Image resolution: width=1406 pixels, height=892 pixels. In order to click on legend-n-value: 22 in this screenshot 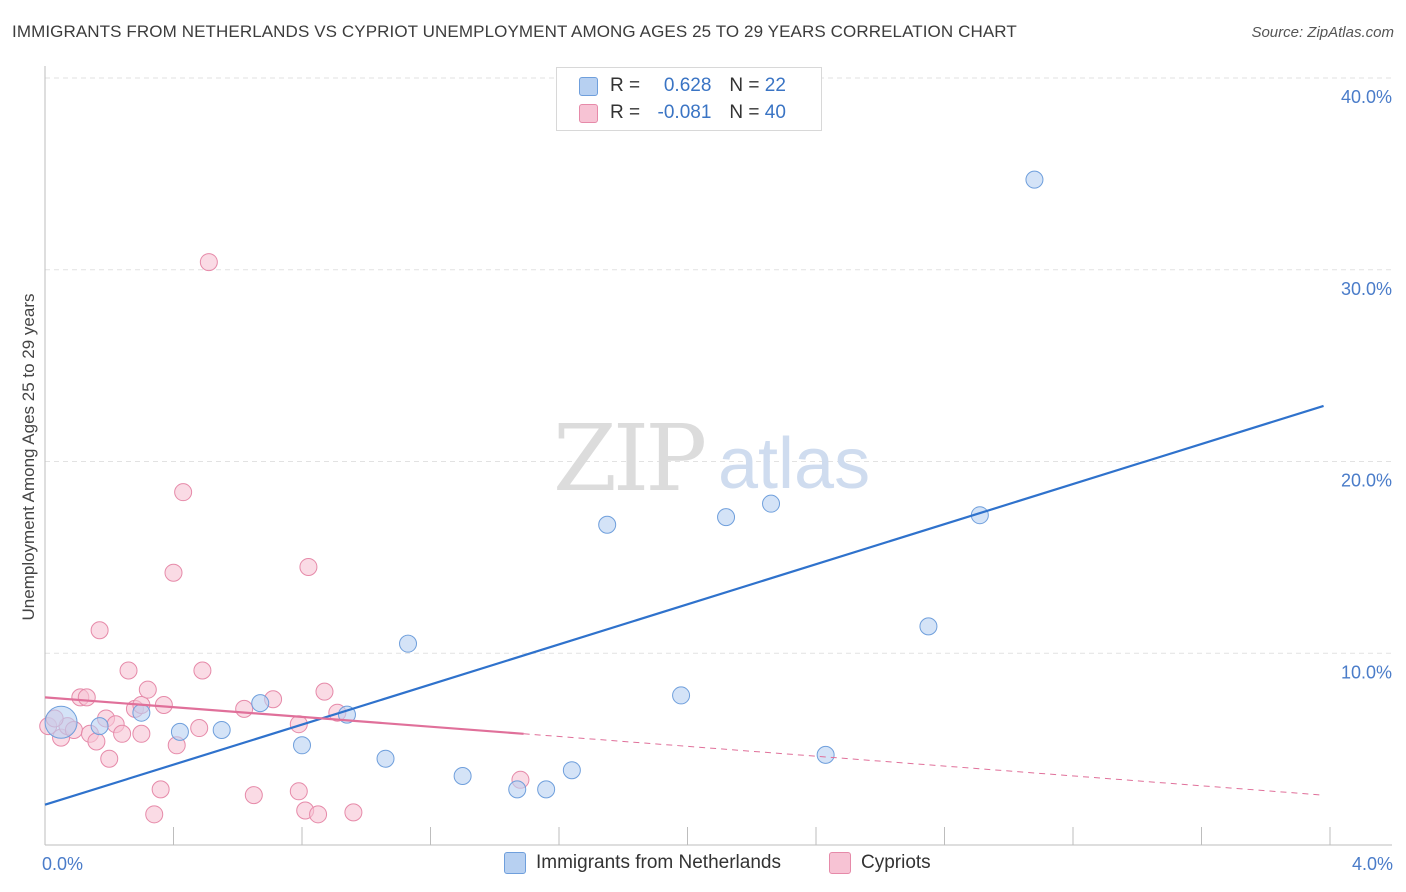, I will do `click(775, 85)`.